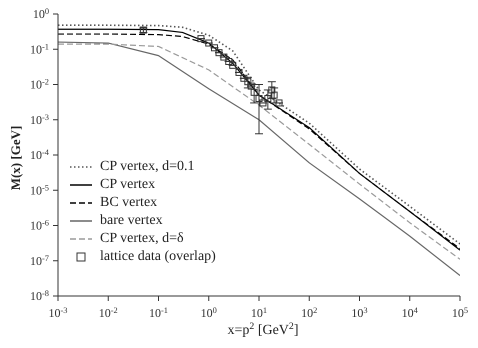 The image size is (478, 348). What do you see at coordinates (40, 13) in the screenshot?
I see `y-tick-label: 10$^{0}$` at bounding box center [40, 13].